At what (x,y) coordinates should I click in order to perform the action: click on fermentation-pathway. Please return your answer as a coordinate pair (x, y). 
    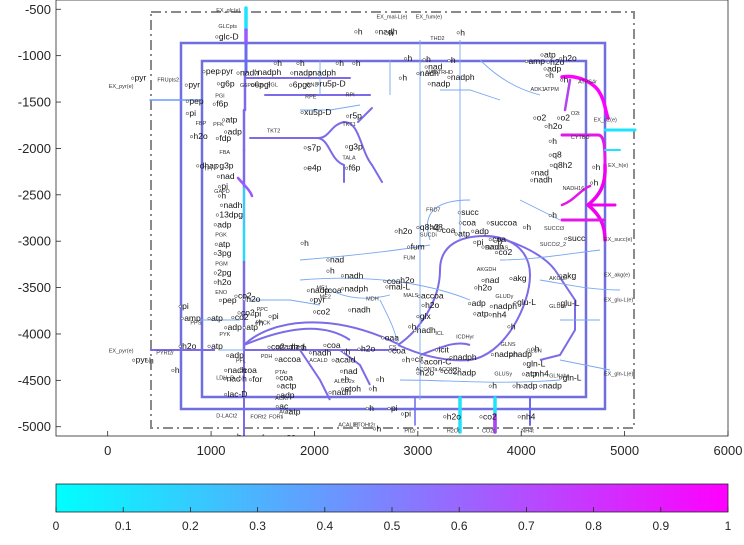
    Looking at the image, I should click on (275, 361).